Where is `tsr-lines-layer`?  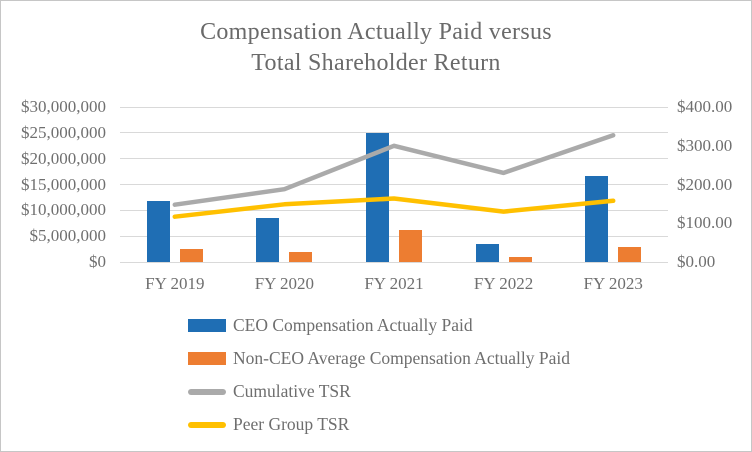 tsr-lines-layer is located at coordinates (394, 176).